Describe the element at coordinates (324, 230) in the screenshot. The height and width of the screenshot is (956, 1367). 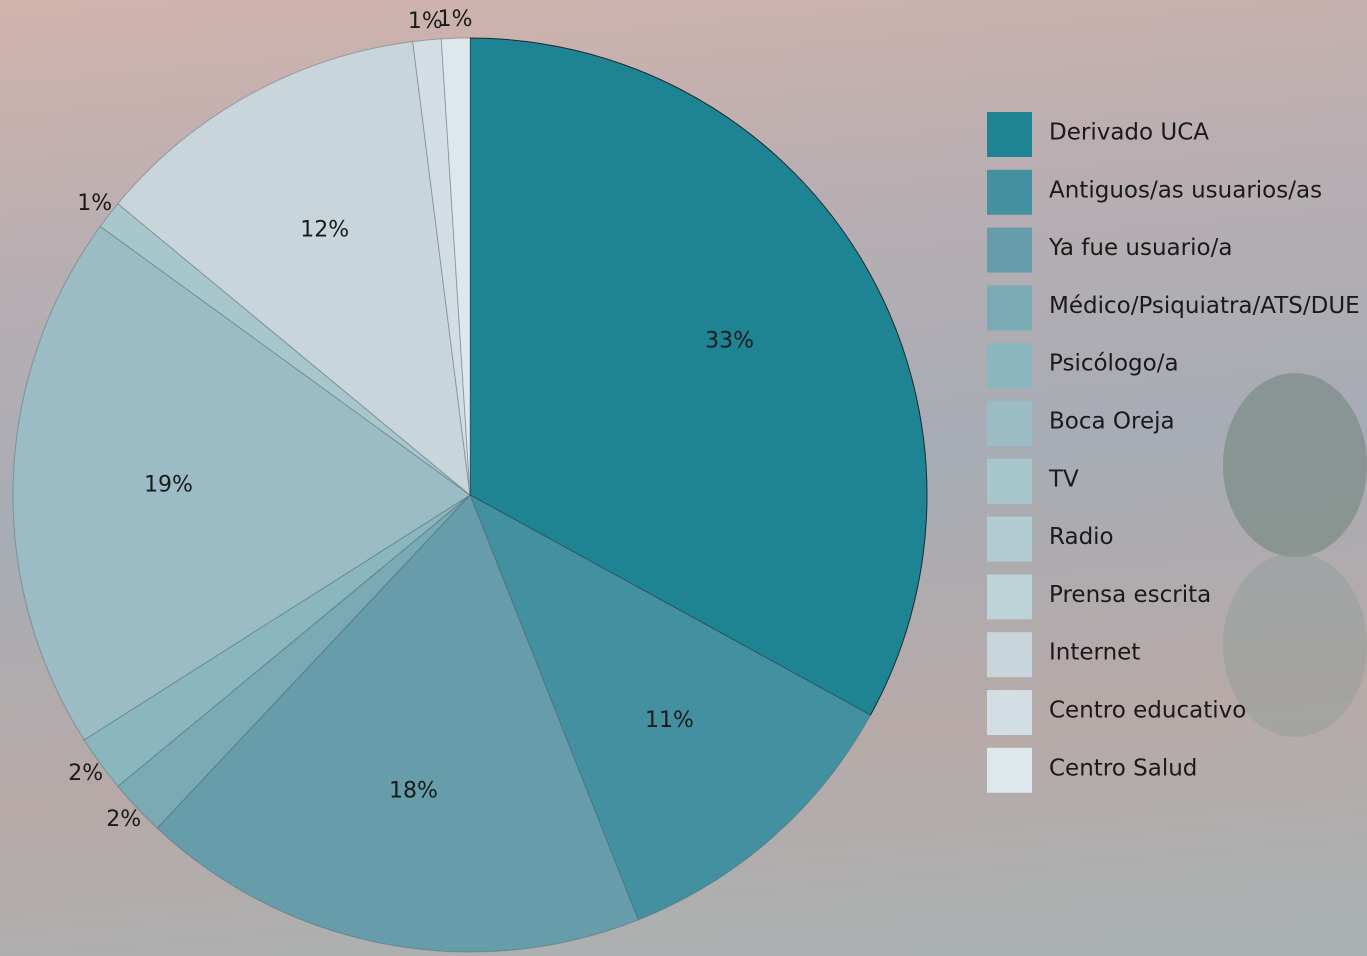
I see `data-label: 12%` at that location.